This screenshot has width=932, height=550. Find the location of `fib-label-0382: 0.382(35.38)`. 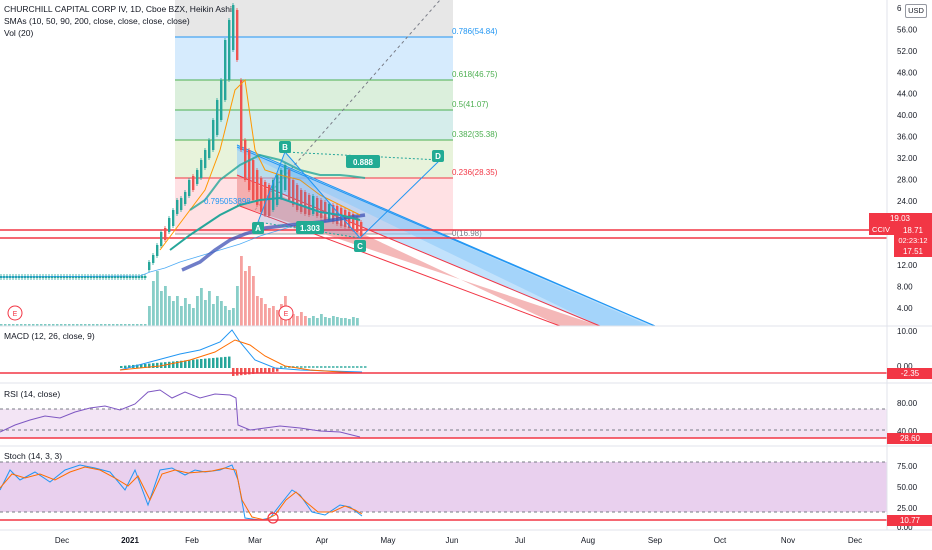

fib-label-0382: 0.382(35.38) is located at coordinates (475, 134).